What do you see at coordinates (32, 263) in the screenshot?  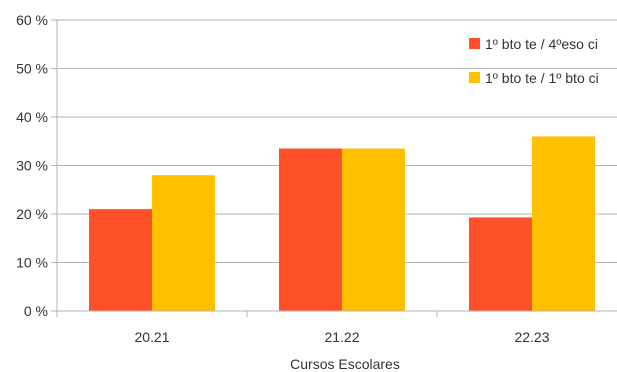 I see `y-tick-label: 10 %` at bounding box center [32, 263].